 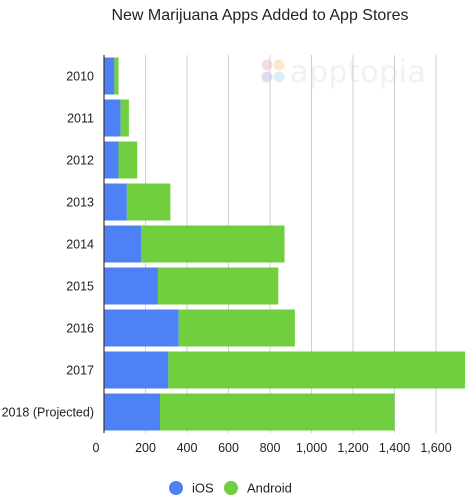 I want to click on legend: iOS Android, so click(x=230, y=488).